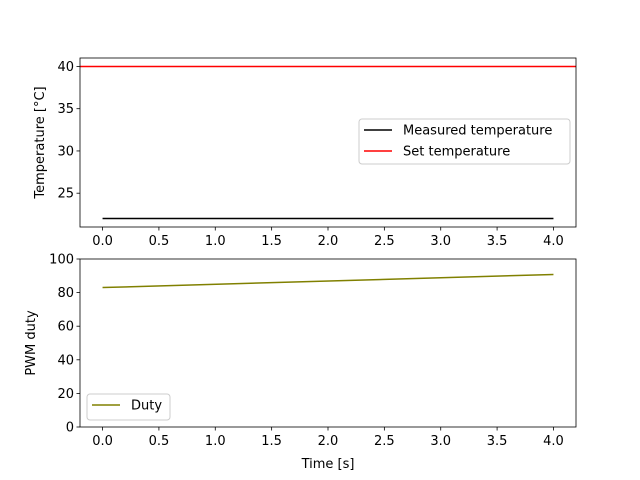 The image size is (640, 480). What do you see at coordinates (65, 327) in the screenshot?
I see `y-tick-label: 60` at bounding box center [65, 327].